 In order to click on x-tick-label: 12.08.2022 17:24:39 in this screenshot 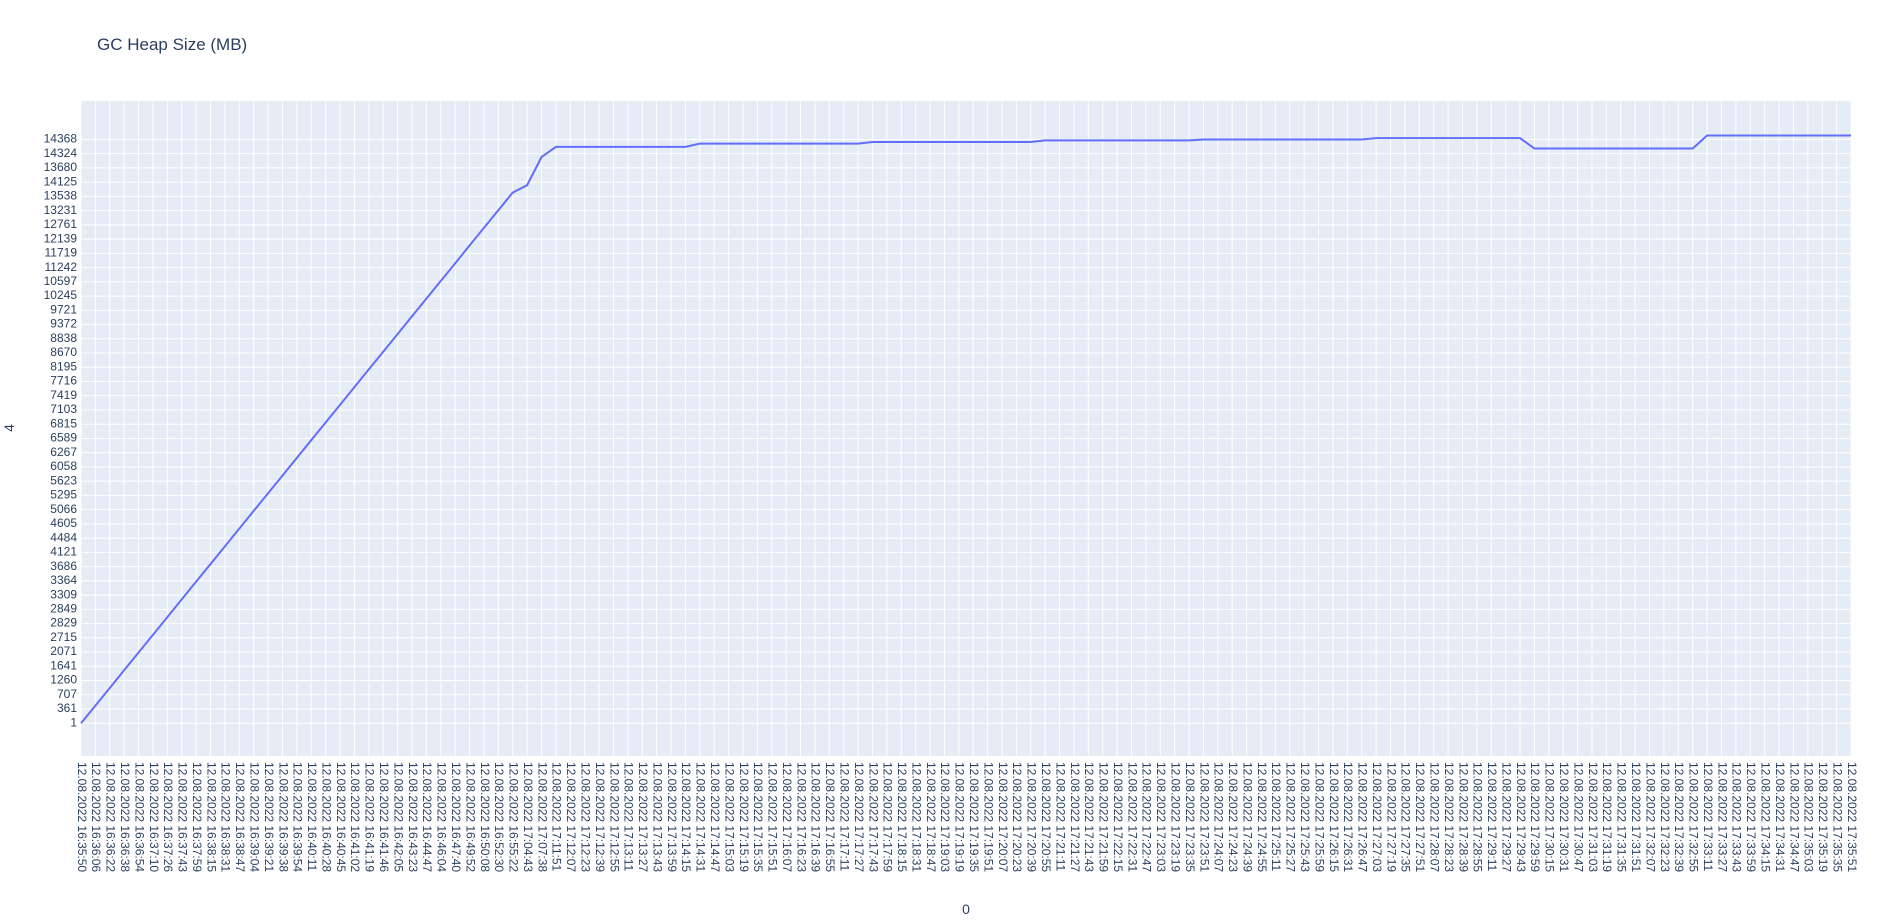, I will do `click(1247, 817)`.